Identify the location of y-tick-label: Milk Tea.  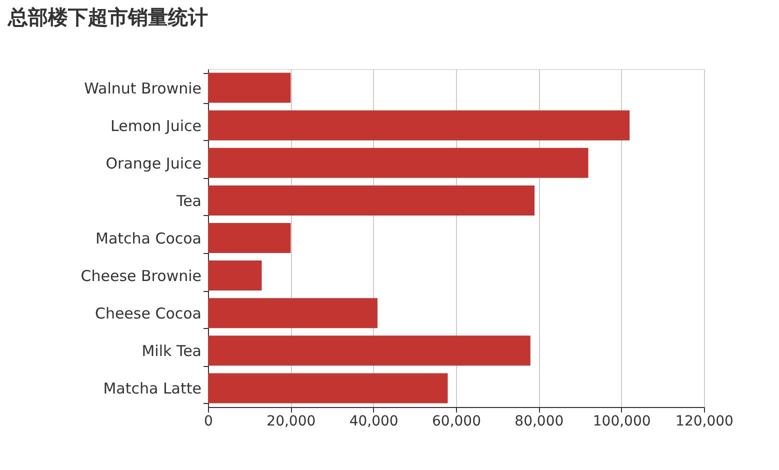
(172, 351).